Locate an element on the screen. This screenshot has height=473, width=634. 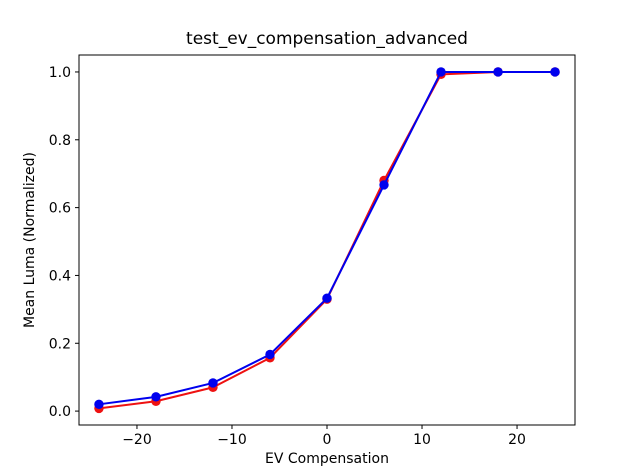
x-tick-label: 0 is located at coordinates (327, 440).